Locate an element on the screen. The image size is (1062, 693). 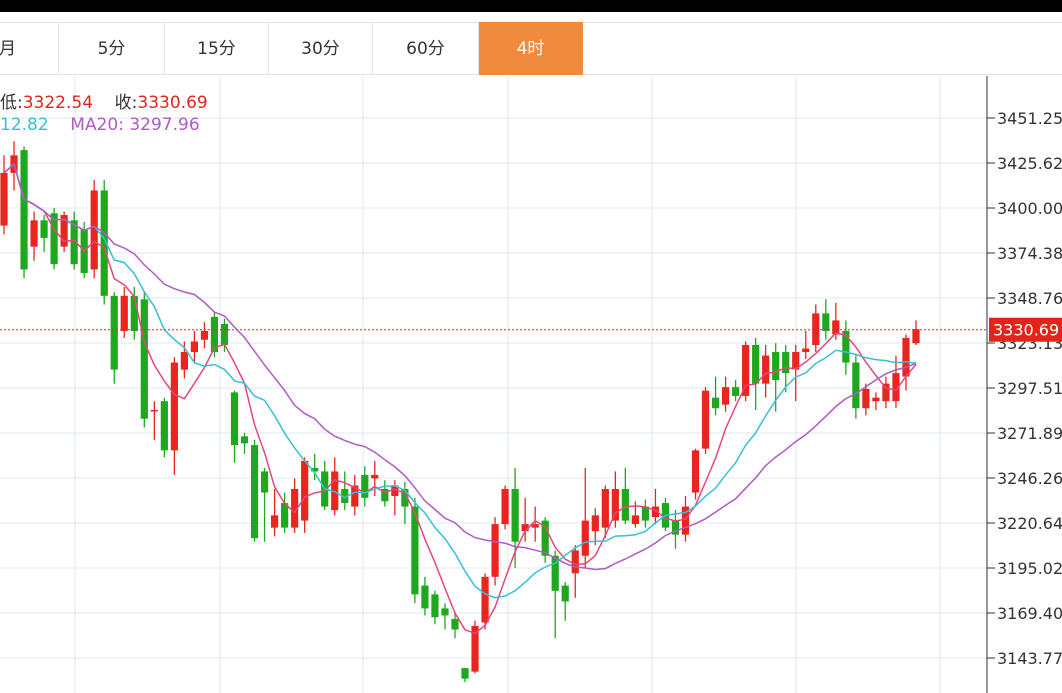
tab-15min: 15分 is located at coordinates (217, 48).